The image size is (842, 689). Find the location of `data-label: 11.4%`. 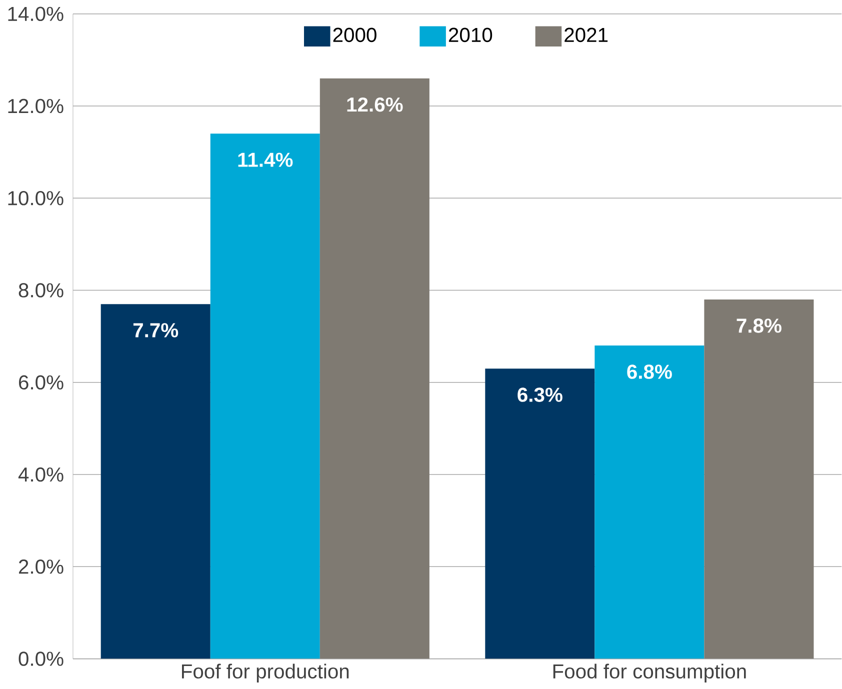

data-label: 11.4% is located at coordinates (265, 159).